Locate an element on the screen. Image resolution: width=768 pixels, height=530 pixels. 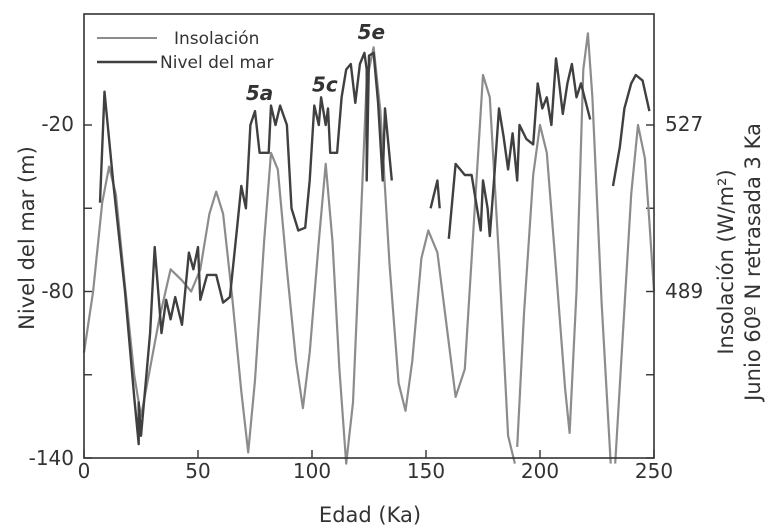
x-tick-150: 150 is located at coordinates (426, 471).